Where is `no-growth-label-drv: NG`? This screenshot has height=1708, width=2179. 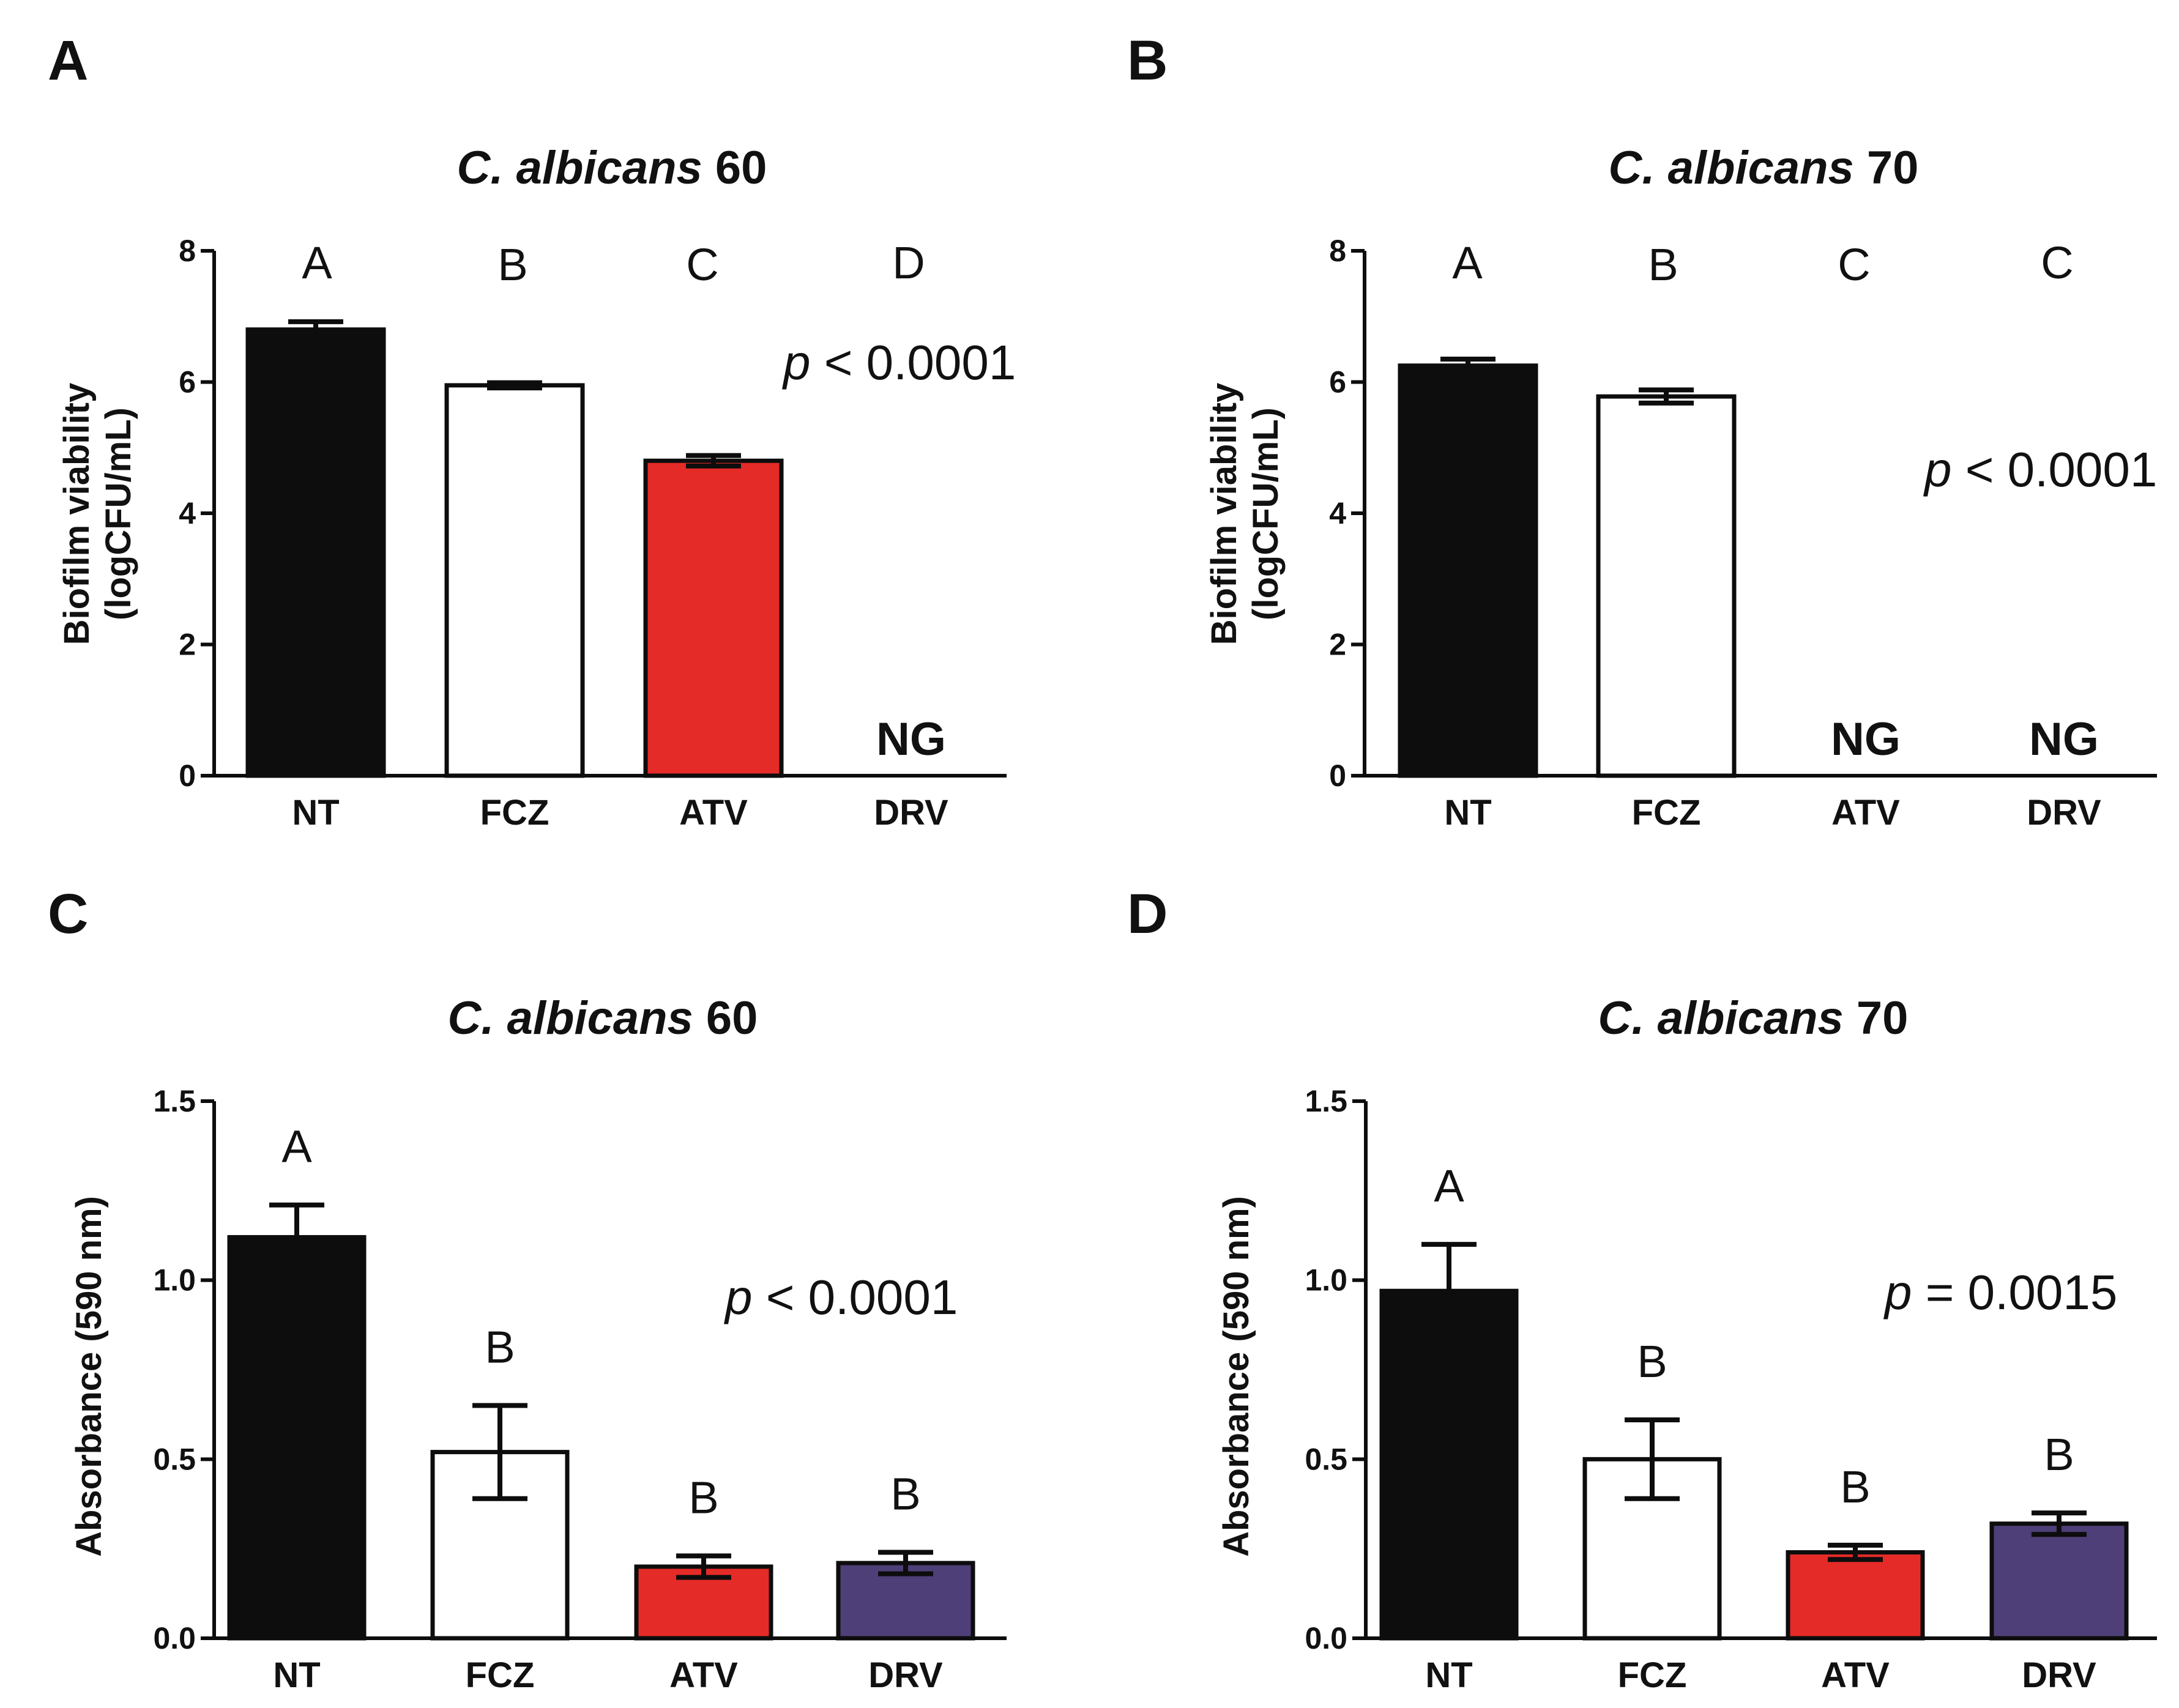 no-growth-label-drv: NG is located at coordinates (911, 739).